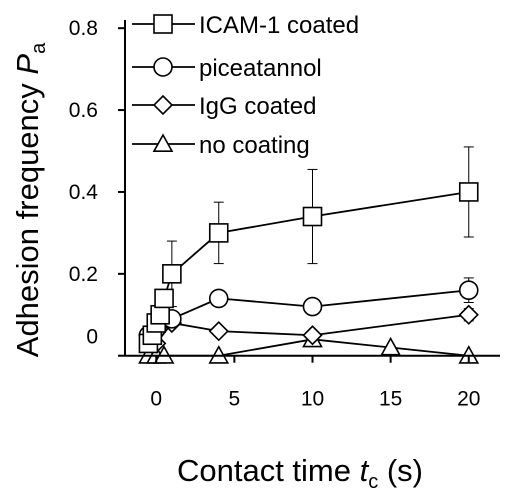 The image size is (511, 496). What do you see at coordinates (83, 274) in the screenshot?
I see `y-tick-label: 0.2` at bounding box center [83, 274].